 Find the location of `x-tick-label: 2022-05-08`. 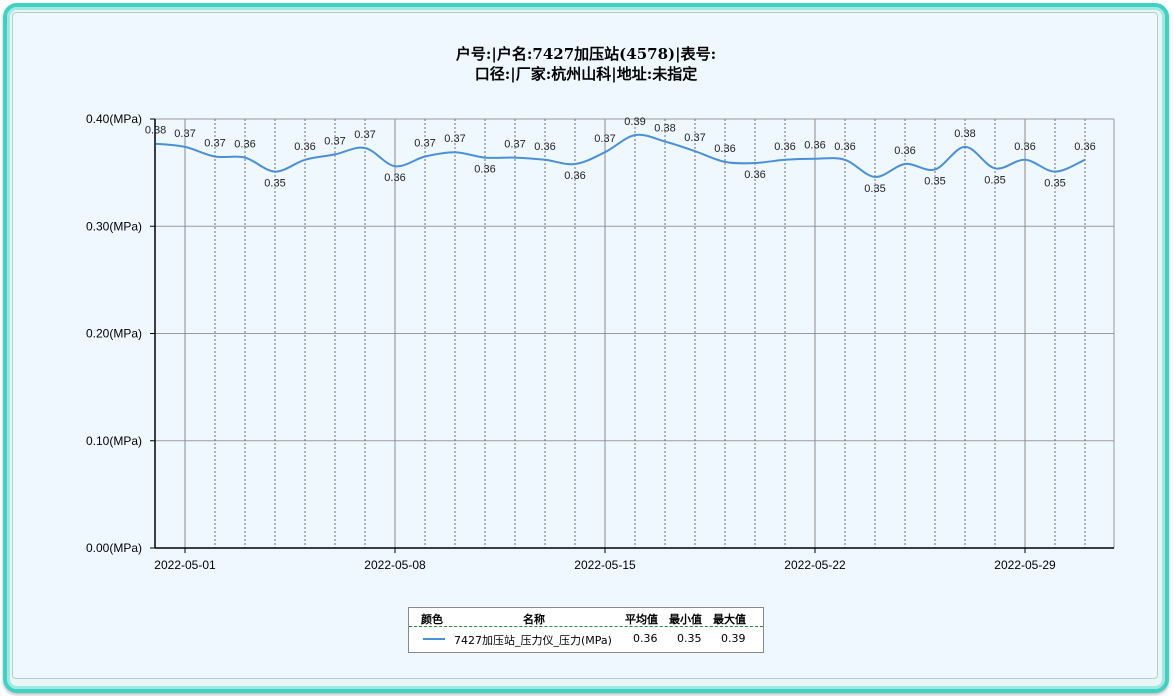

x-tick-label: 2022-05-08 is located at coordinates (395, 565).